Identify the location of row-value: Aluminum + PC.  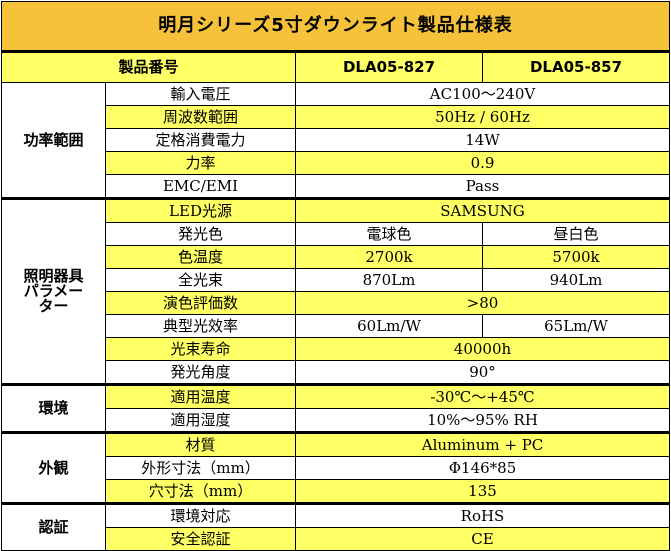
(482, 444).